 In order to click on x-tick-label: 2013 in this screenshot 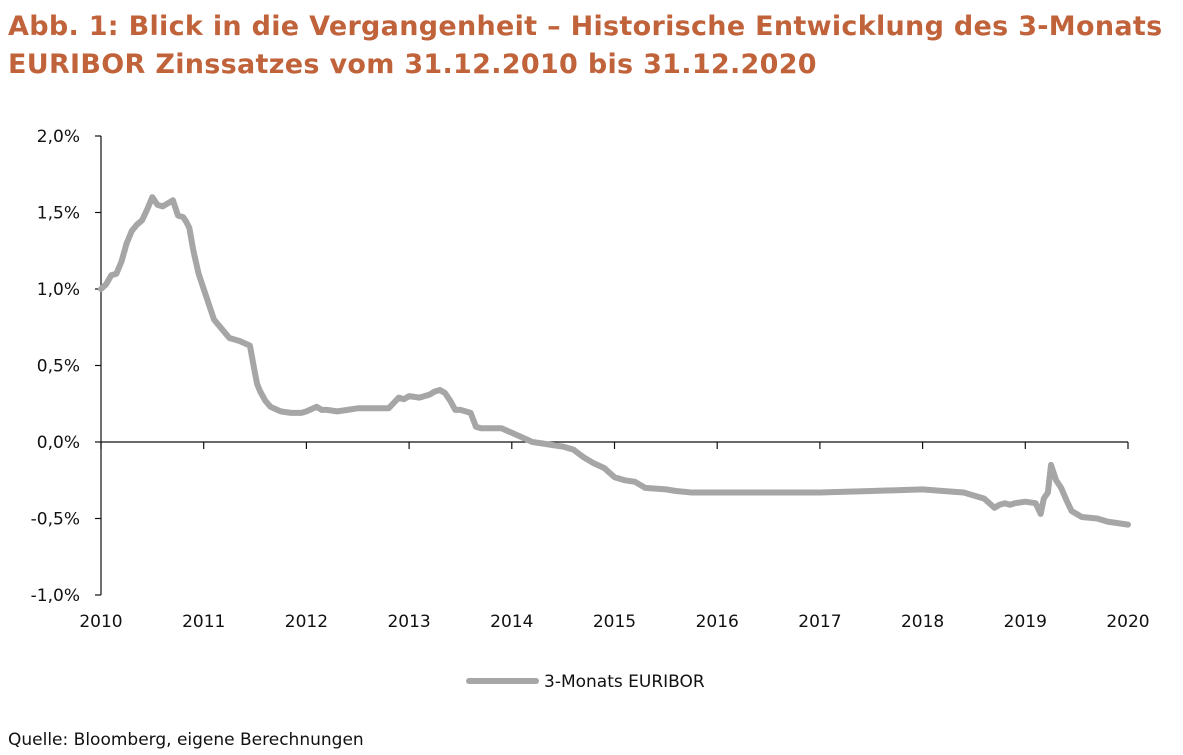, I will do `click(408, 622)`.